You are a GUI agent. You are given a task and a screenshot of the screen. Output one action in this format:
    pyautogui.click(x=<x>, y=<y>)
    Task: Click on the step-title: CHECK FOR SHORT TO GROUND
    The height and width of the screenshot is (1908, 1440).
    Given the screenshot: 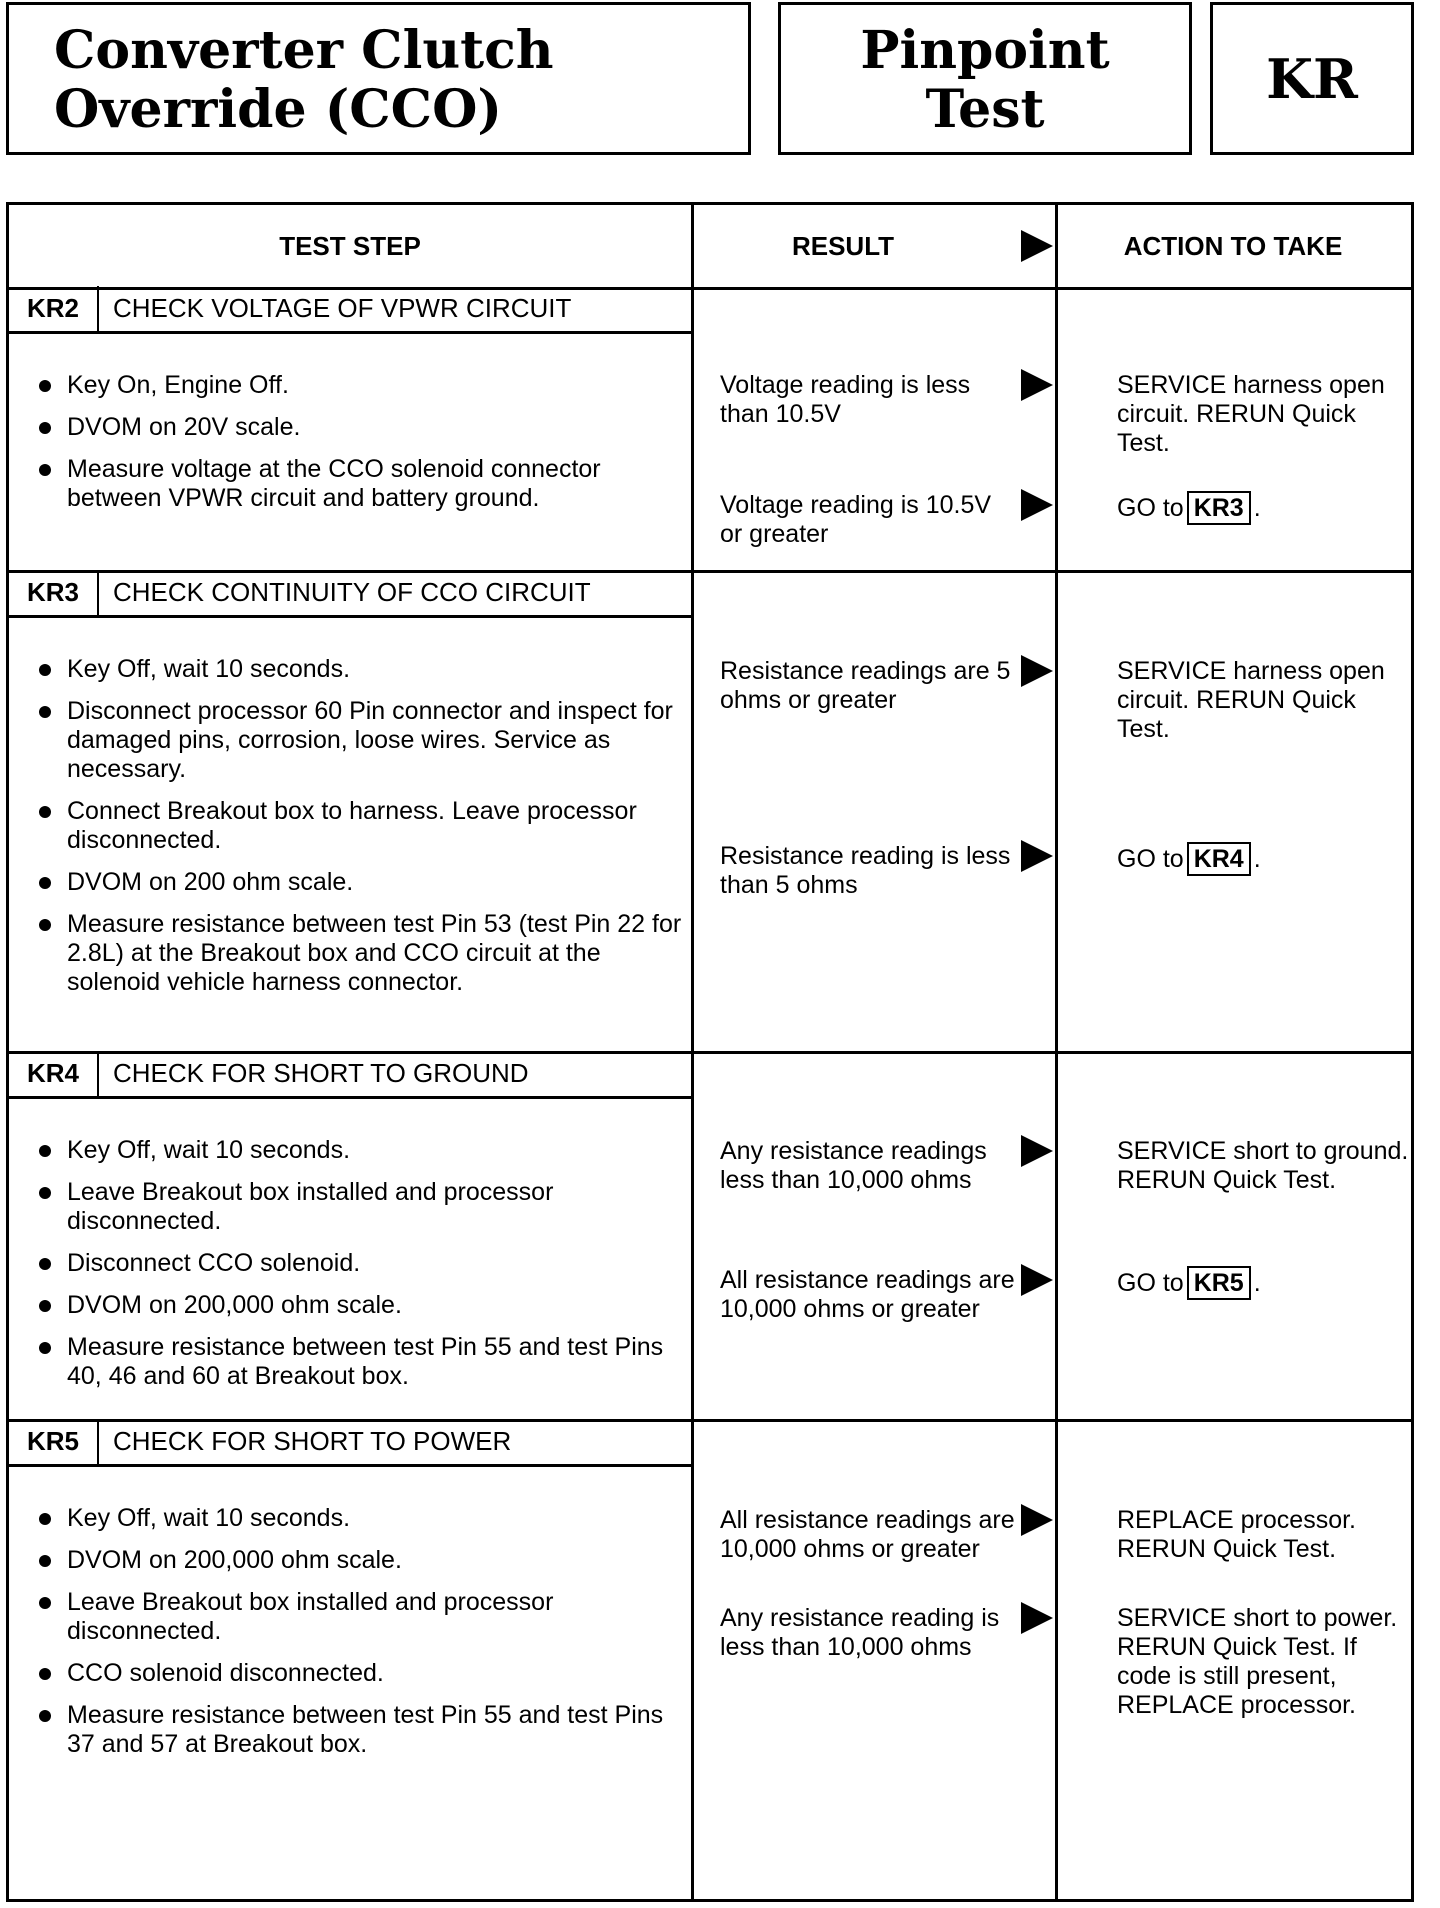 What is the action you would take?
    pyautogui.click(x=321, y=1073)
    